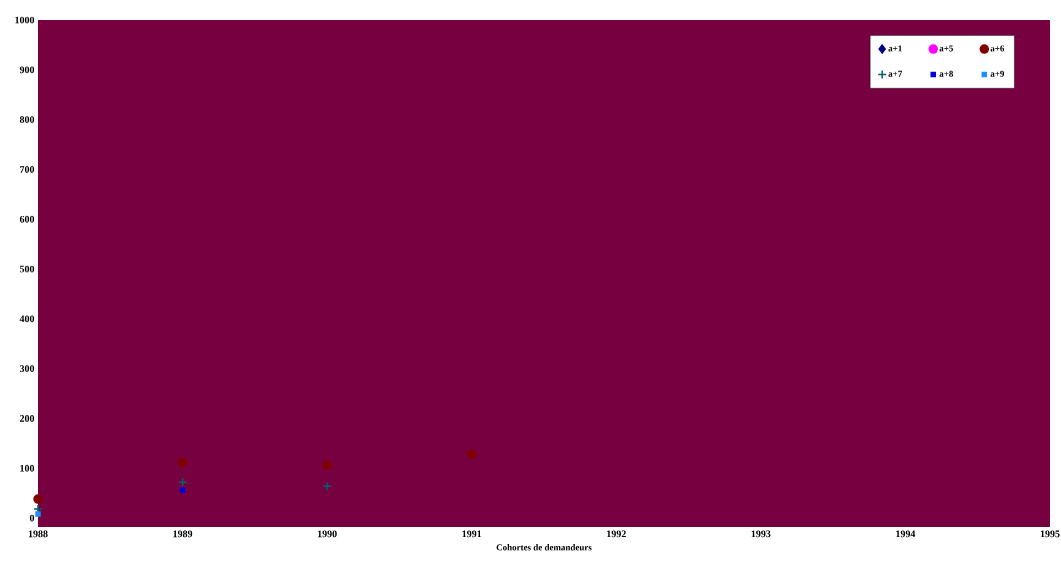 The height and width of the screenshot is (578, 1061). Describe the element at coordinates (906, 534) in the screenshot. I see `x-tick-label: 1994` at that location.